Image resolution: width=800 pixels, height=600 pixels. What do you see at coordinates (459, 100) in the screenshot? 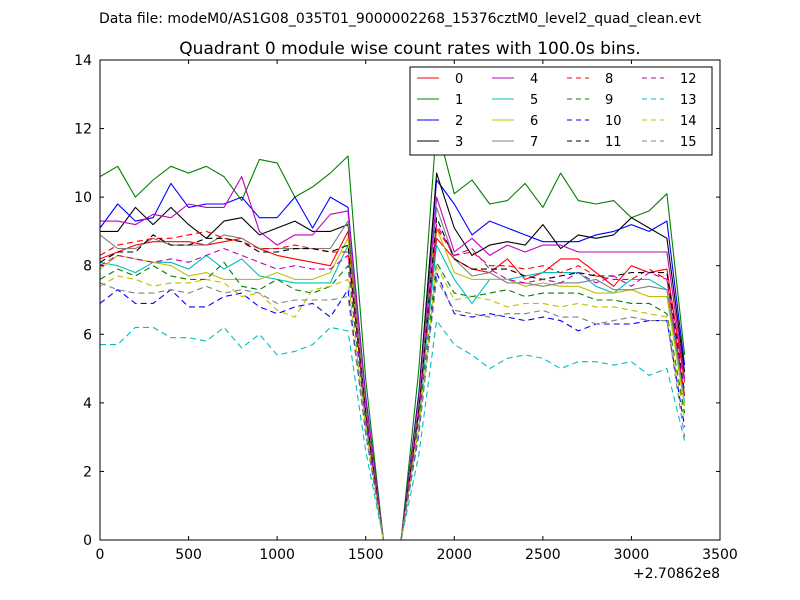
I see `legend-label-1: 1` at bounding box center [459, 100].